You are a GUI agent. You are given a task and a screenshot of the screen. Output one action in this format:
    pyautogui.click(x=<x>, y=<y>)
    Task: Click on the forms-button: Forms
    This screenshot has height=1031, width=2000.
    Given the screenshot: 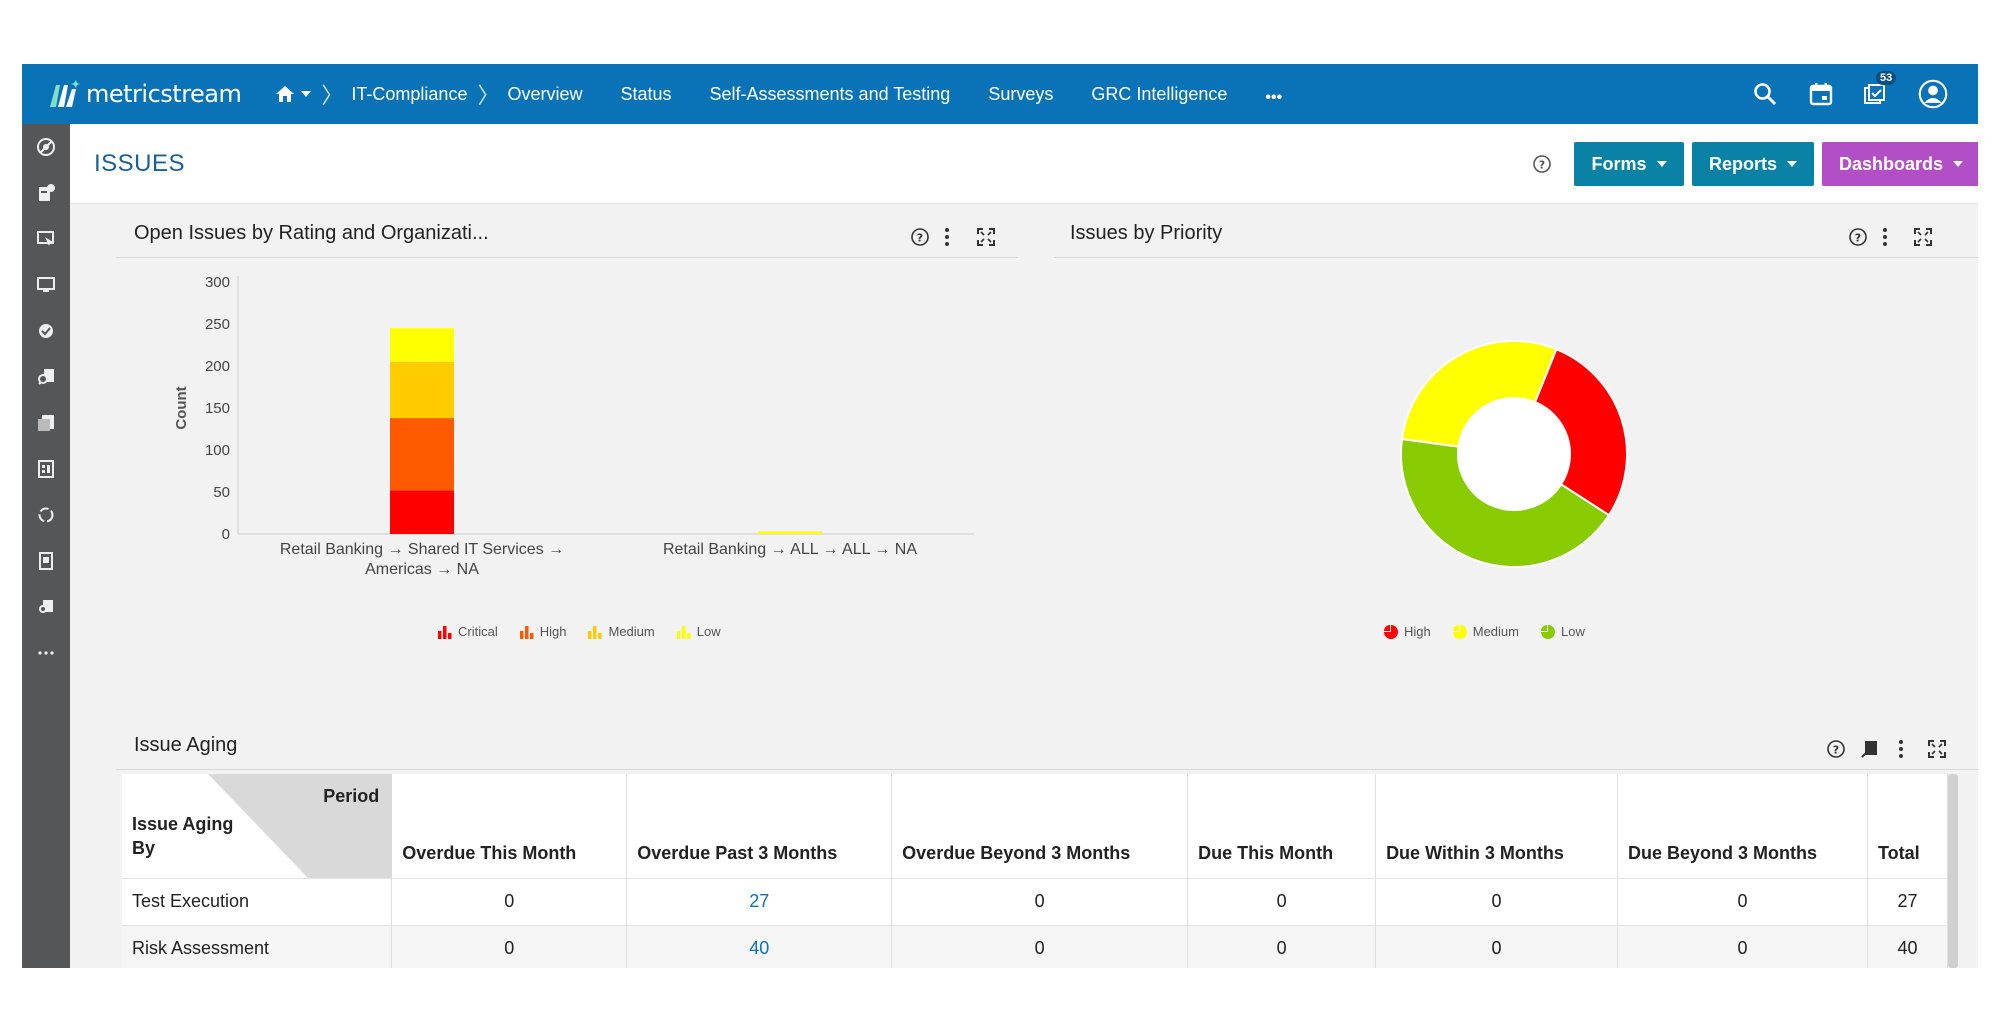 What is the action you would take?
    pyautogui.click(x=1629, y=164)
    